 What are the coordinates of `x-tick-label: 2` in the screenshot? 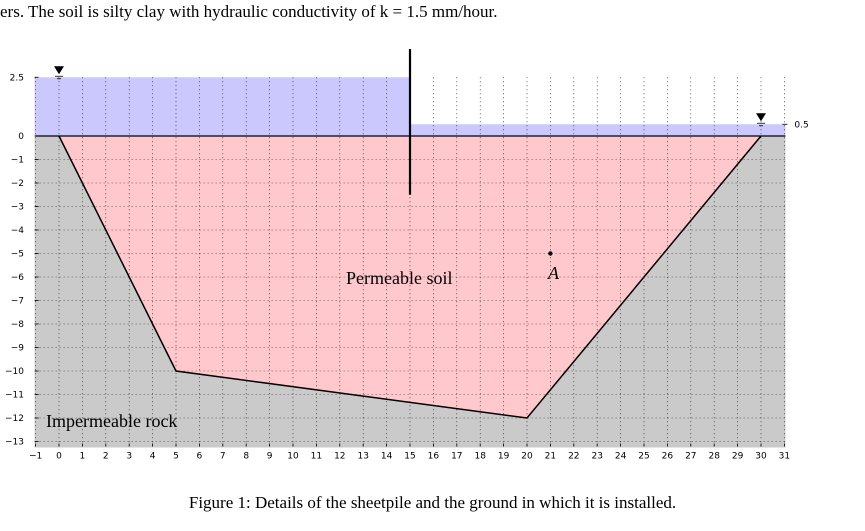 It's located at (106, 457).